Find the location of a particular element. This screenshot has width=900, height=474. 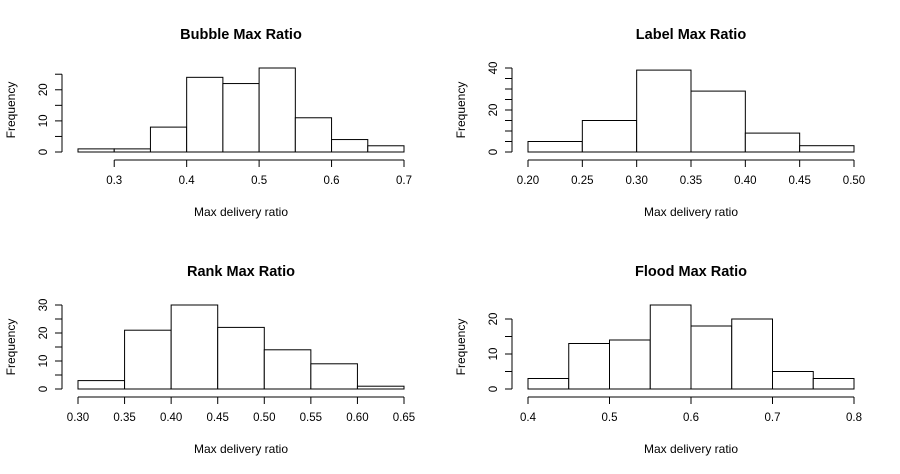

panel-title: Rank Max Ratio is located at coordinates (241, 272).